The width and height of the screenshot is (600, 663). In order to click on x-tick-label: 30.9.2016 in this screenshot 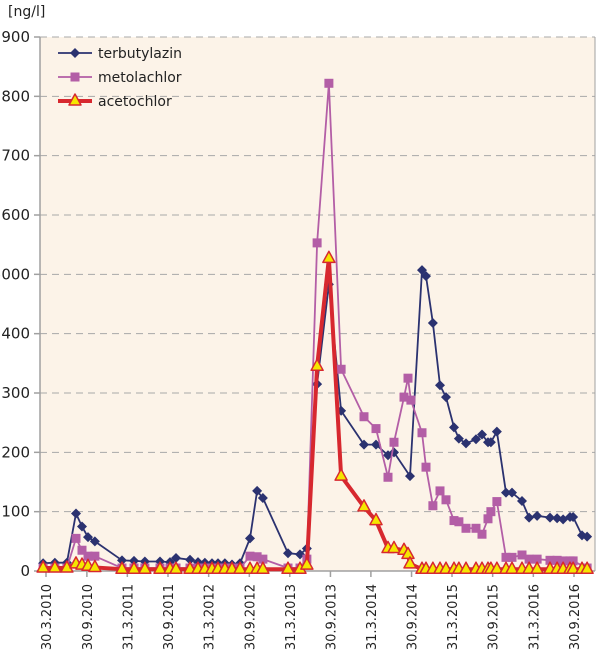, I will do `click(575, 617)`.